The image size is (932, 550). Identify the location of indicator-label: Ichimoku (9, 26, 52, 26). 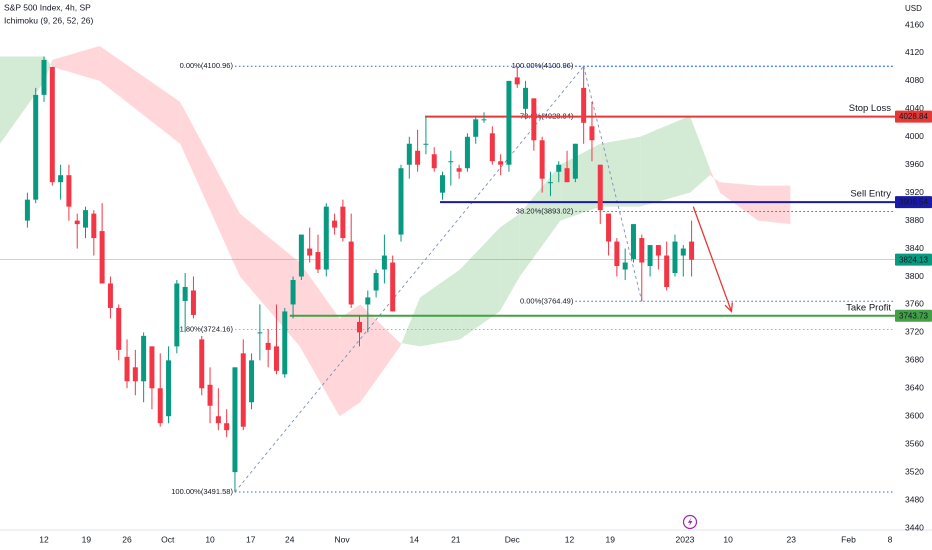
(48, 20).